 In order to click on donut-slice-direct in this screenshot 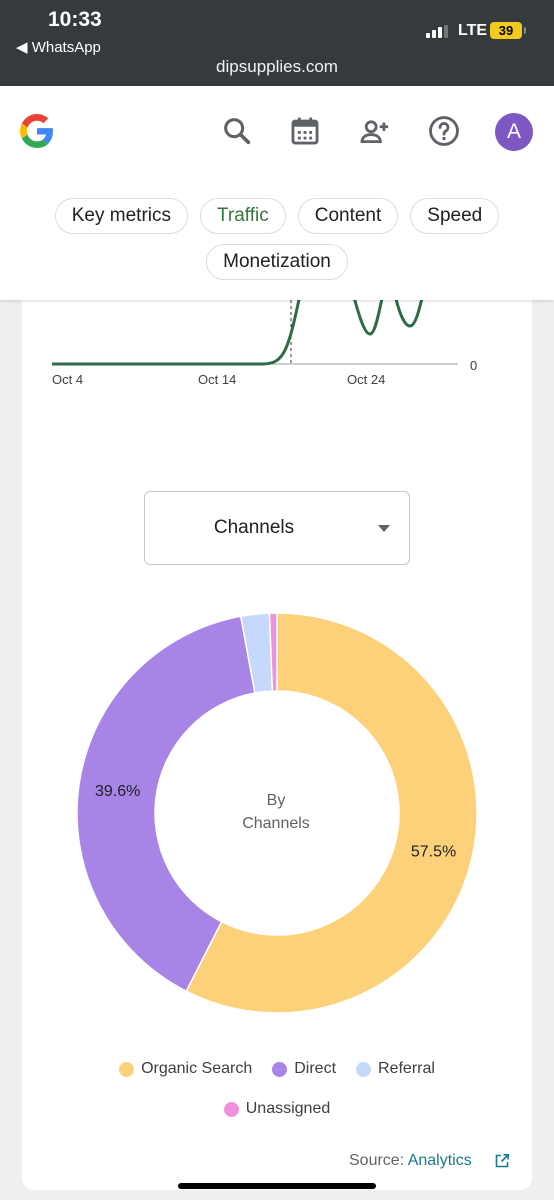, I will do `click(166, 804)`.